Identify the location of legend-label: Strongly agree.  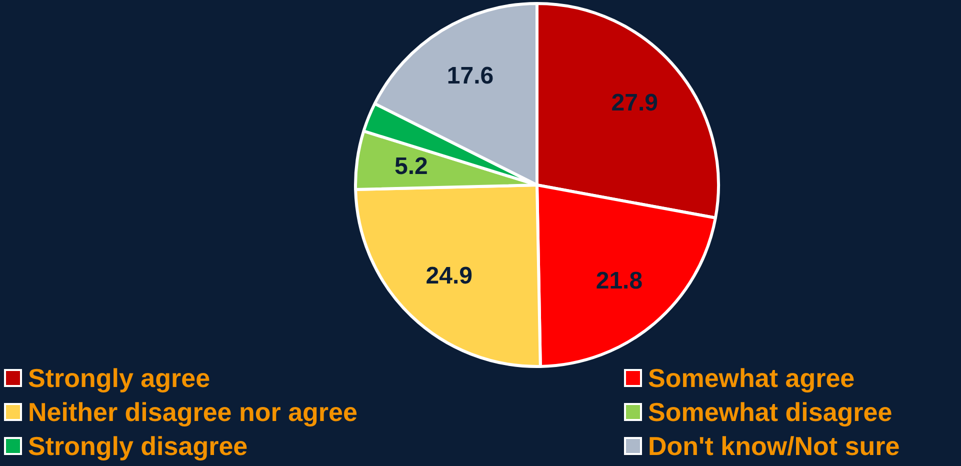
(119, 378).